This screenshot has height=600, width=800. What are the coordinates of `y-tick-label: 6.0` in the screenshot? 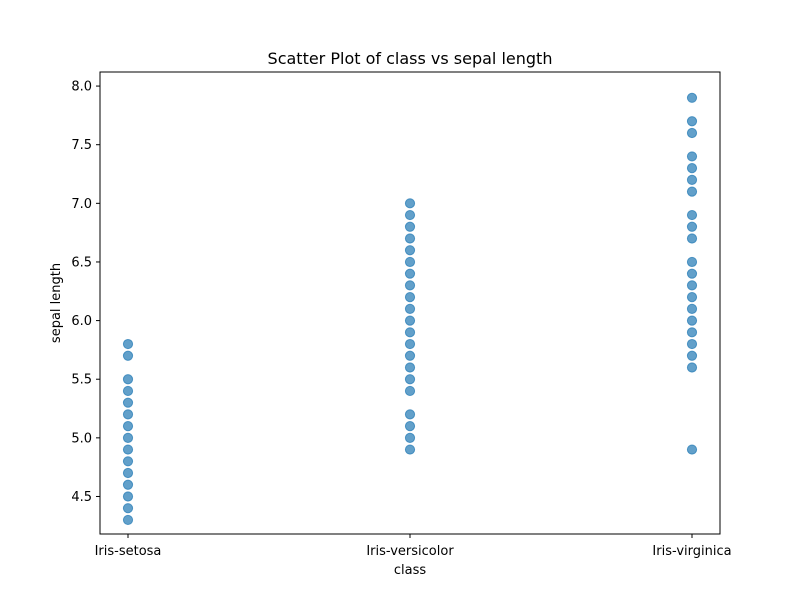 It's located at (81, 321).